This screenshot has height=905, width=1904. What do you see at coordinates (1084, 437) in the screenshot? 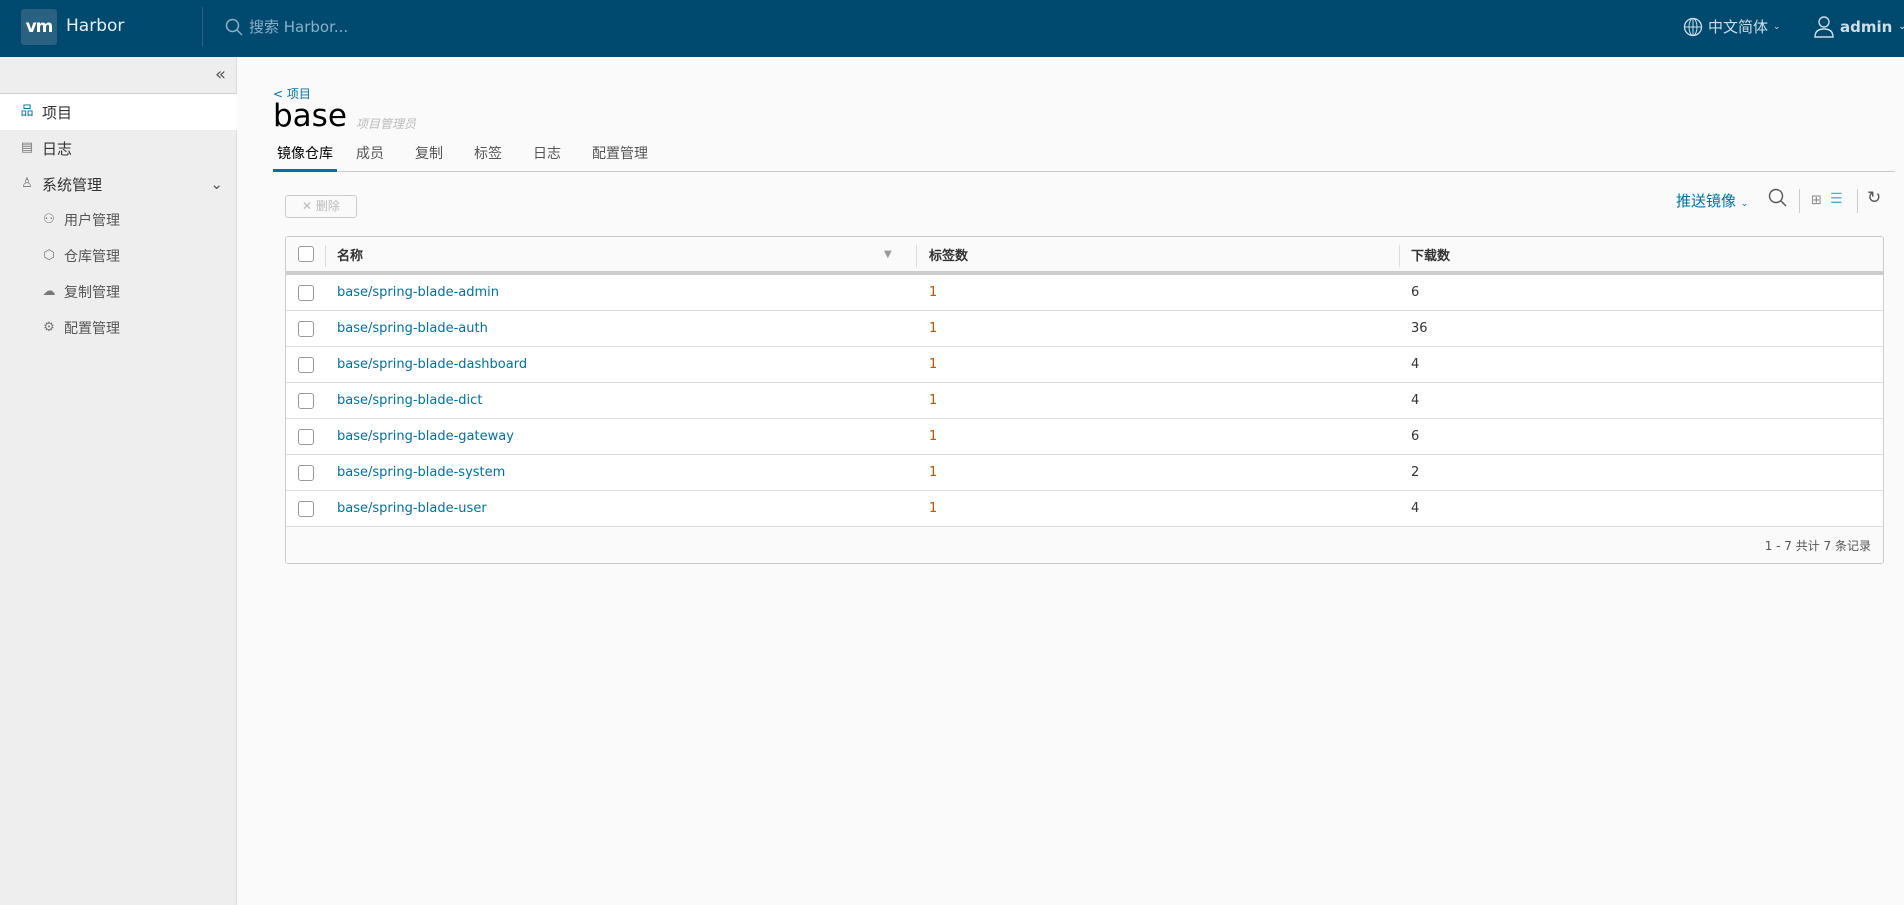
I see `table-row: base/spring-blade-gateway 1 6` at bounding box center [1084, 437].